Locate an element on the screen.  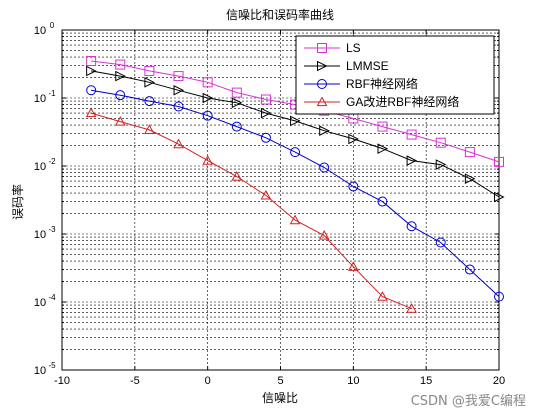
legend-entry: LMMSE is located at coordinates (346, 66).